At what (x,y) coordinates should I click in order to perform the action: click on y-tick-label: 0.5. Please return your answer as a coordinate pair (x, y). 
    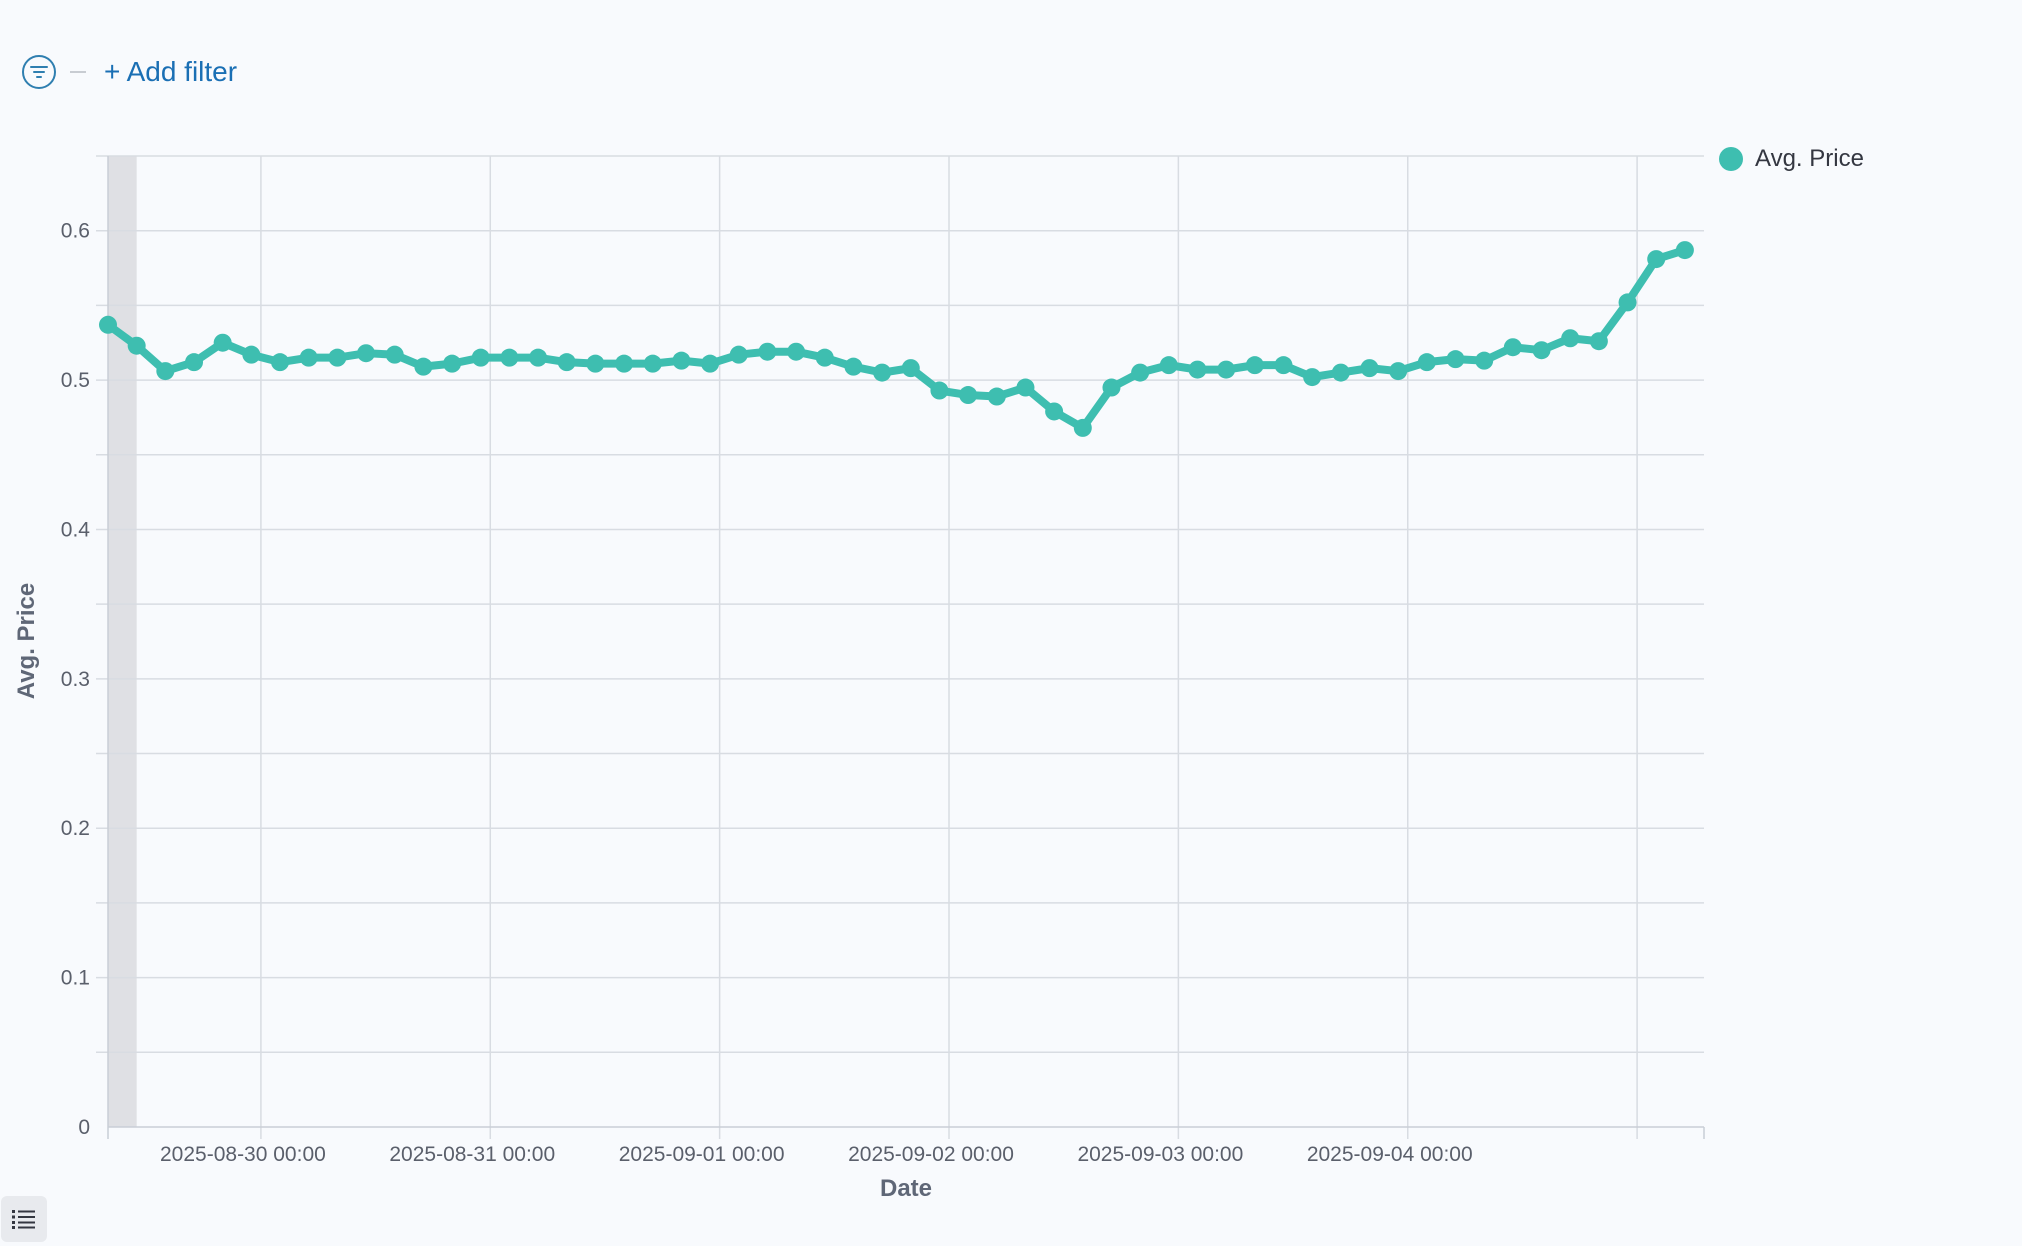
    Looking at the image, I should click on (75, 380).